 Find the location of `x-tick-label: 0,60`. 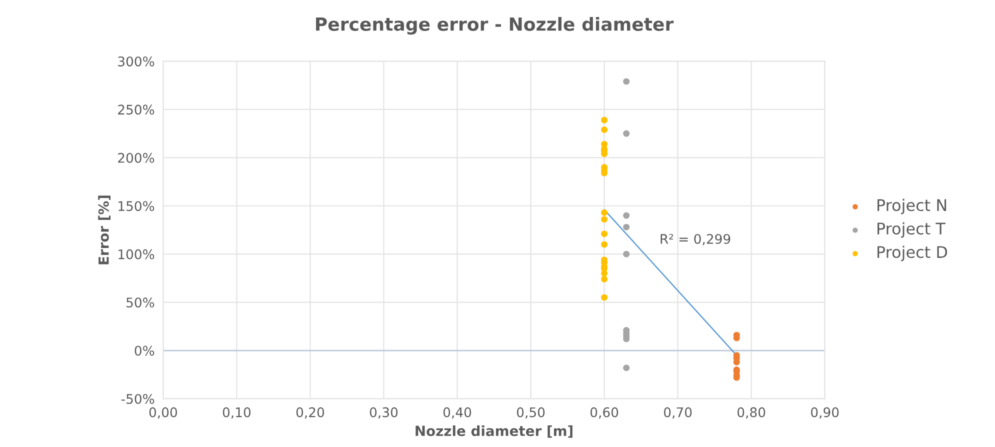

x-tick-label: 0,60 is located at coordinates (604, 413).